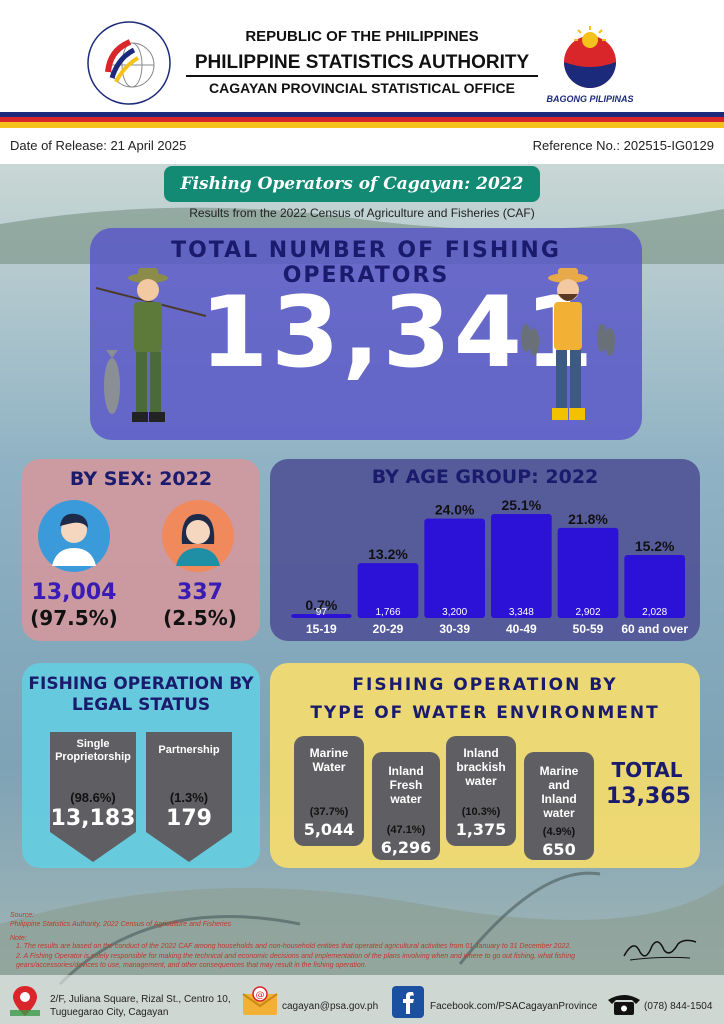  I want to click on page-title: Fishing Operators of Cagayan: 2022, so click(352, 184).